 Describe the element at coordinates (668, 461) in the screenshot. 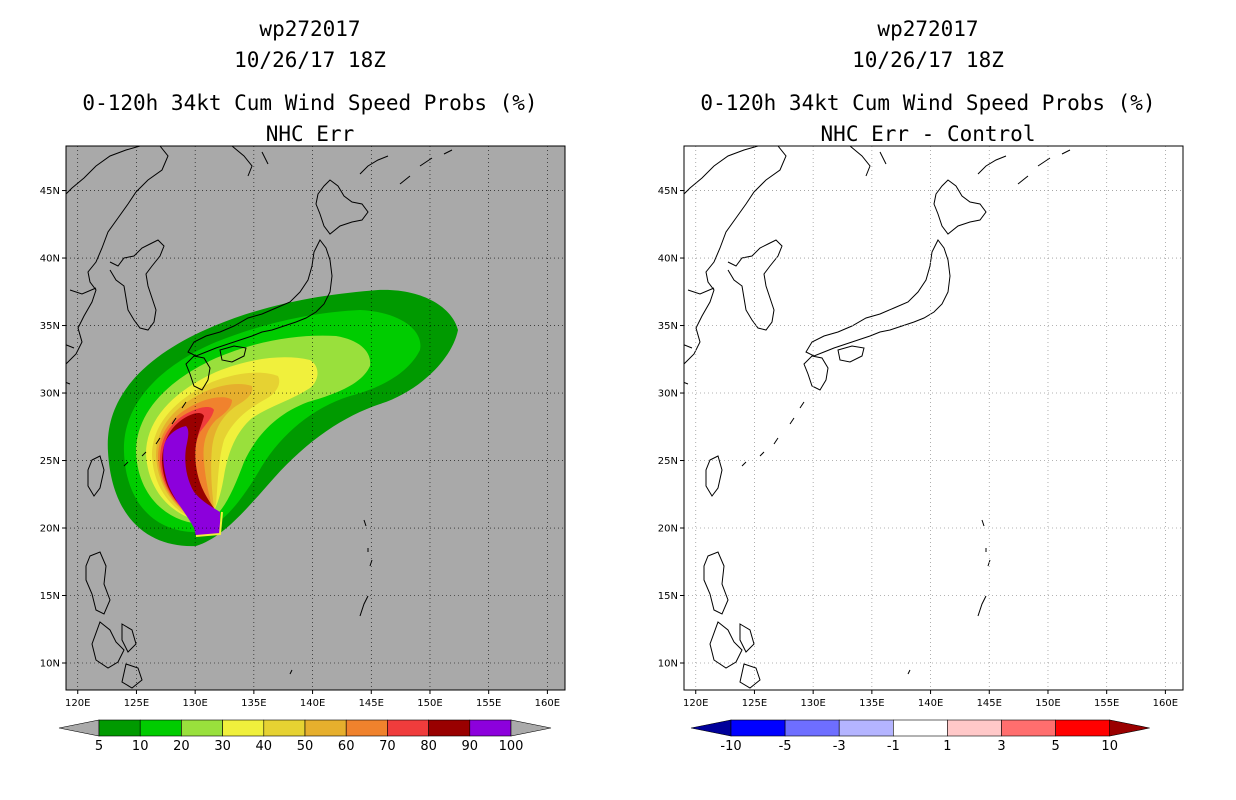

I see `right-lat-label: 25N` at that location.